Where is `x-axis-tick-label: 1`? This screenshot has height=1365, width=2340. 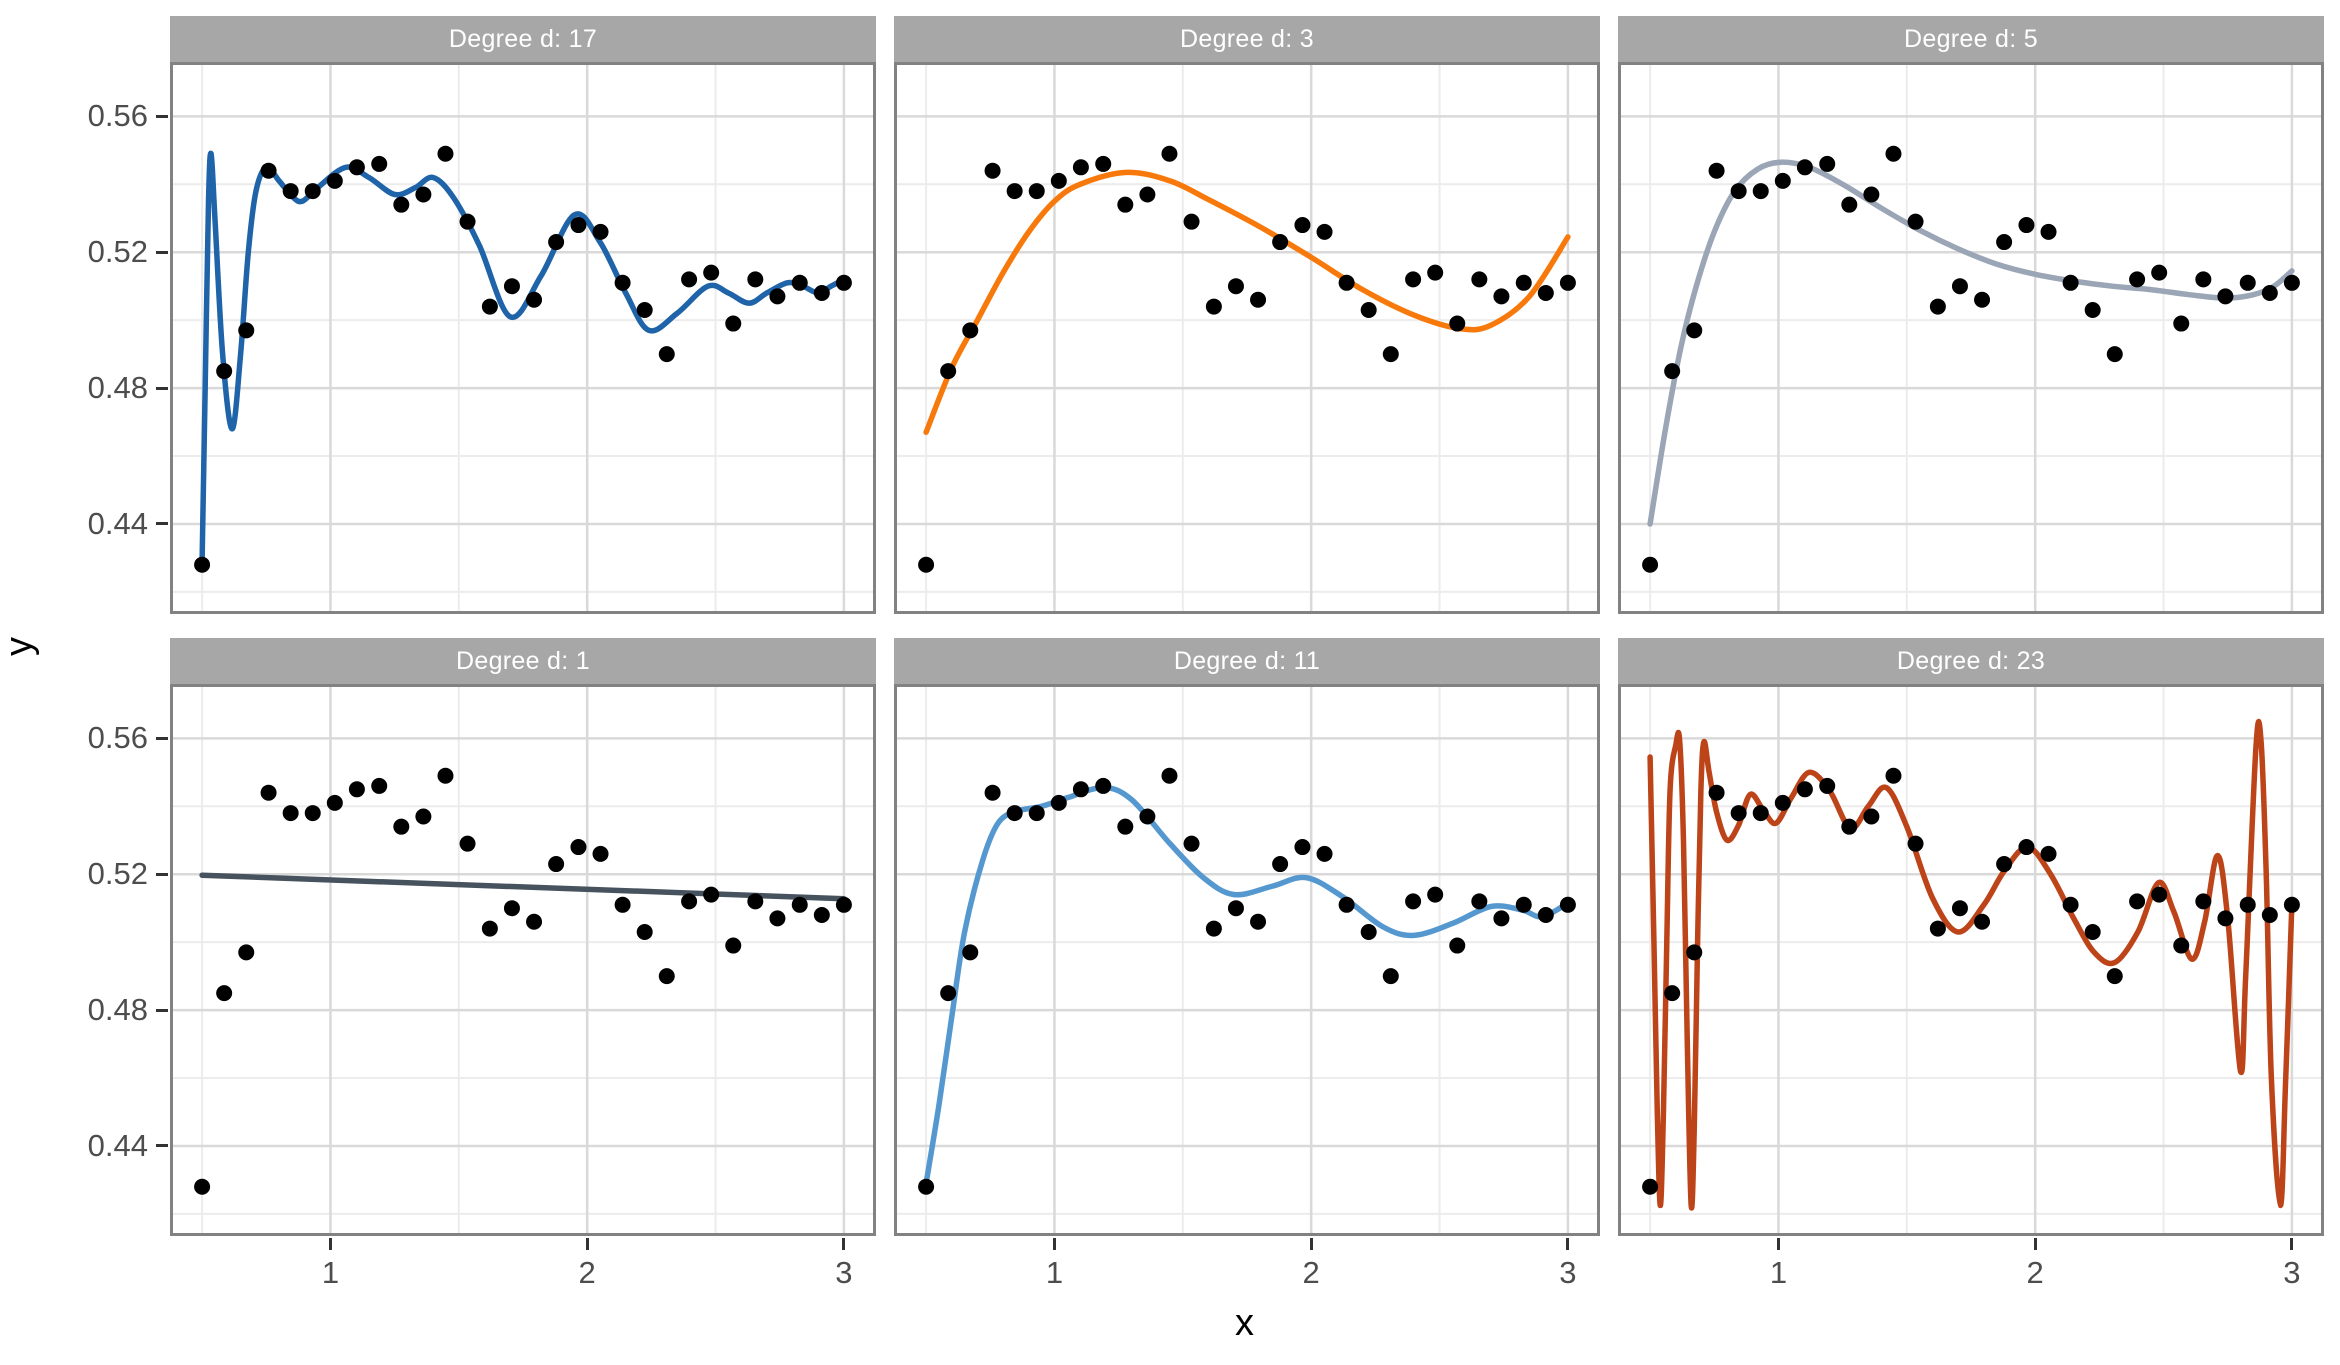
x-axis-tick-label: 1 is located at coordinates (330, 1272).